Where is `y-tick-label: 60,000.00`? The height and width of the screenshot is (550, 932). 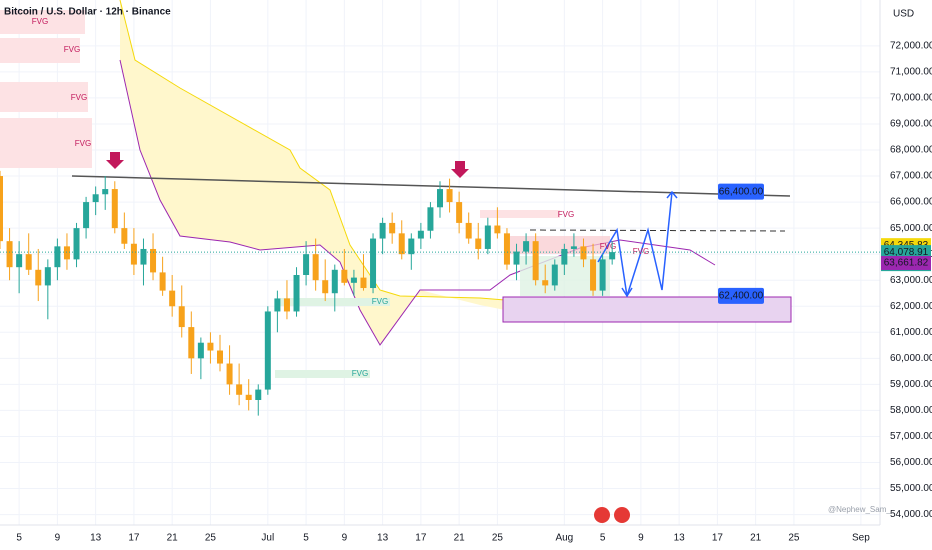
y-tick-label: 60,000.00 is located at coordinates (911, 358).